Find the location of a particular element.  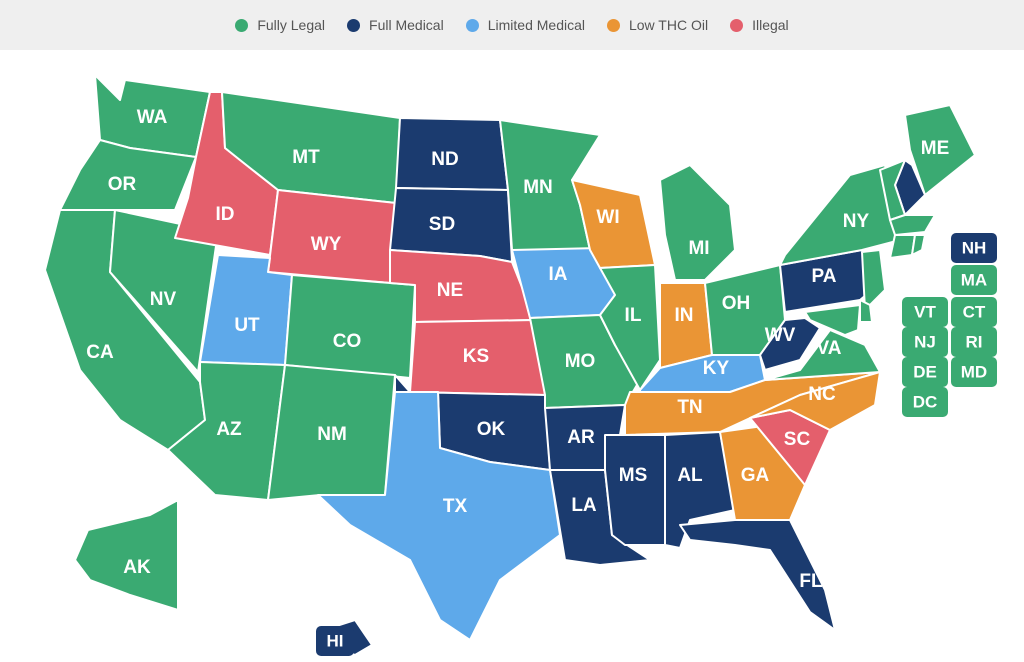

state-label: NC is located at coordinates (822, 394).